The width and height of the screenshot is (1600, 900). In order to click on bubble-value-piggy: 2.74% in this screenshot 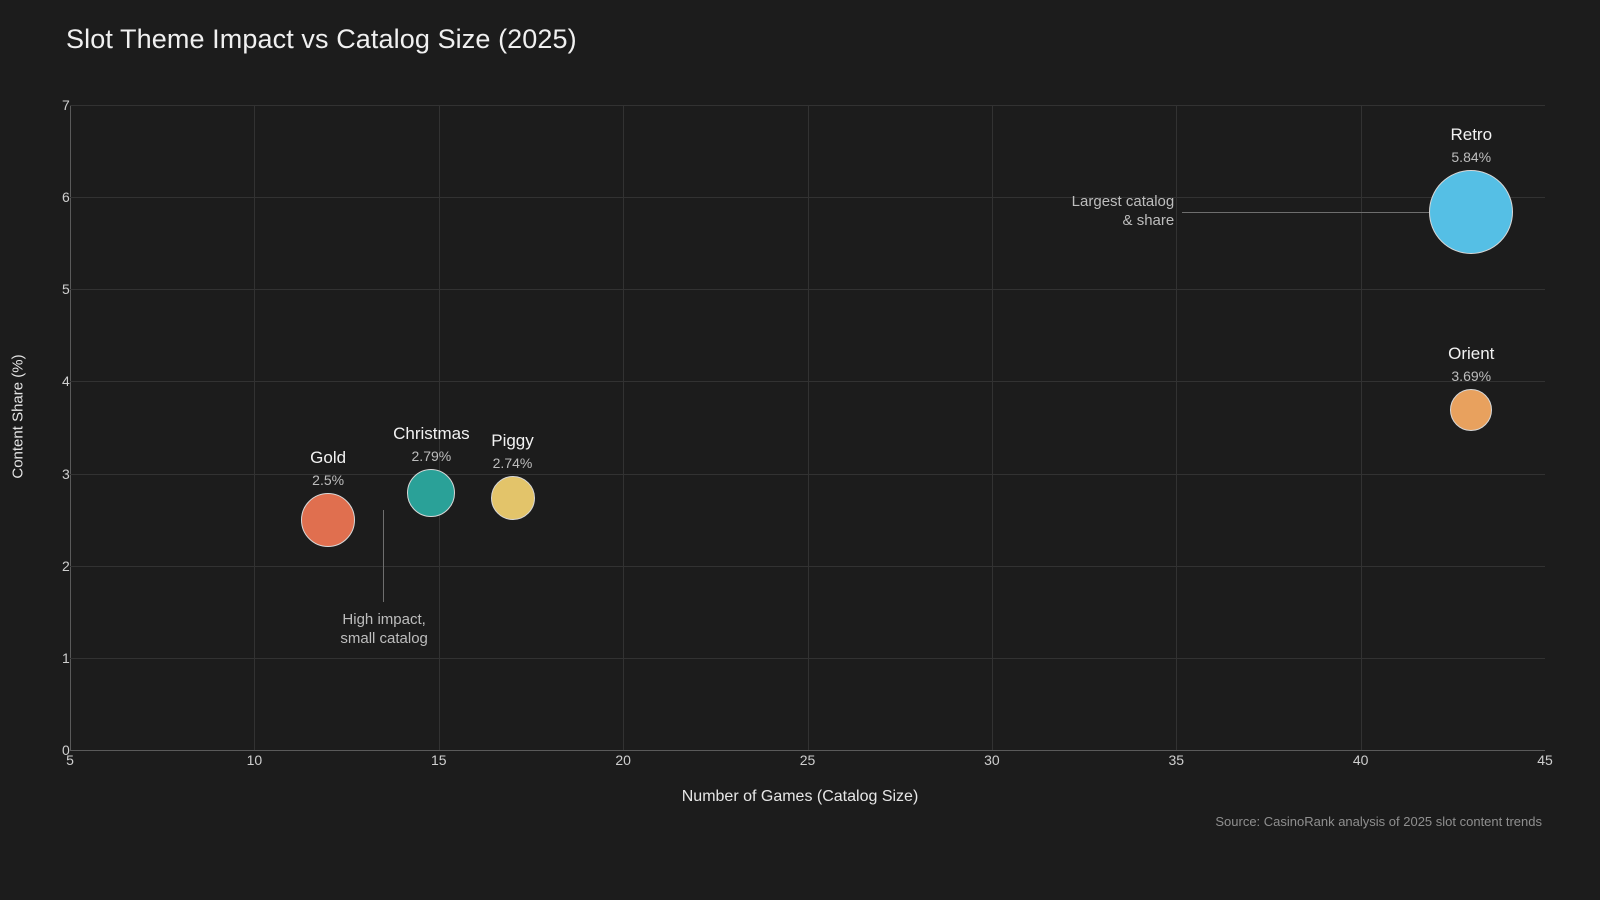, I will do `click(512, 462)`.